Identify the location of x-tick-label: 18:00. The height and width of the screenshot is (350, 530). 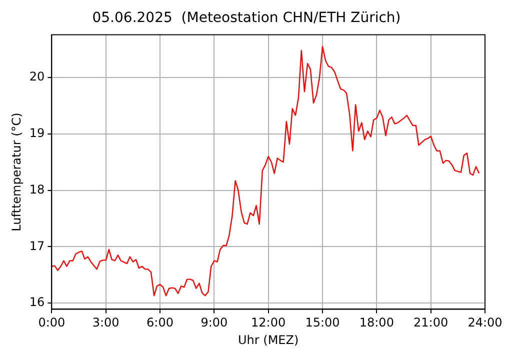
(376, 323).